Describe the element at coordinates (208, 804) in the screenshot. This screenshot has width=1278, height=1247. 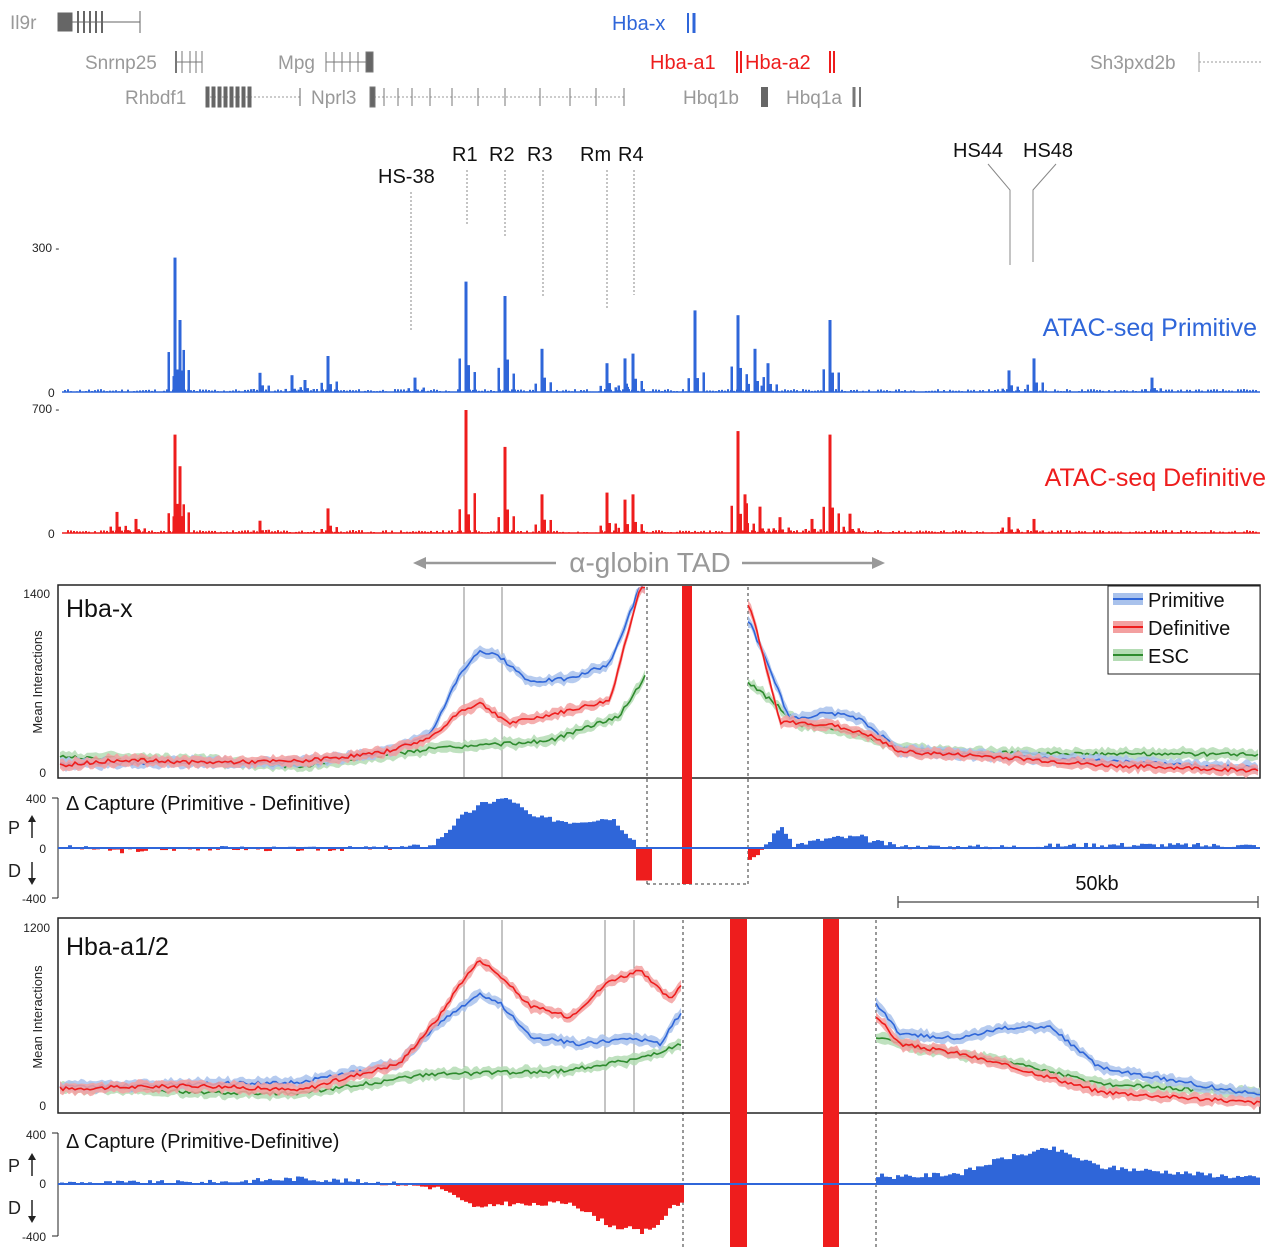
I see `delta1-title: Δ Capture (Primitive - Definitive)` at that location.